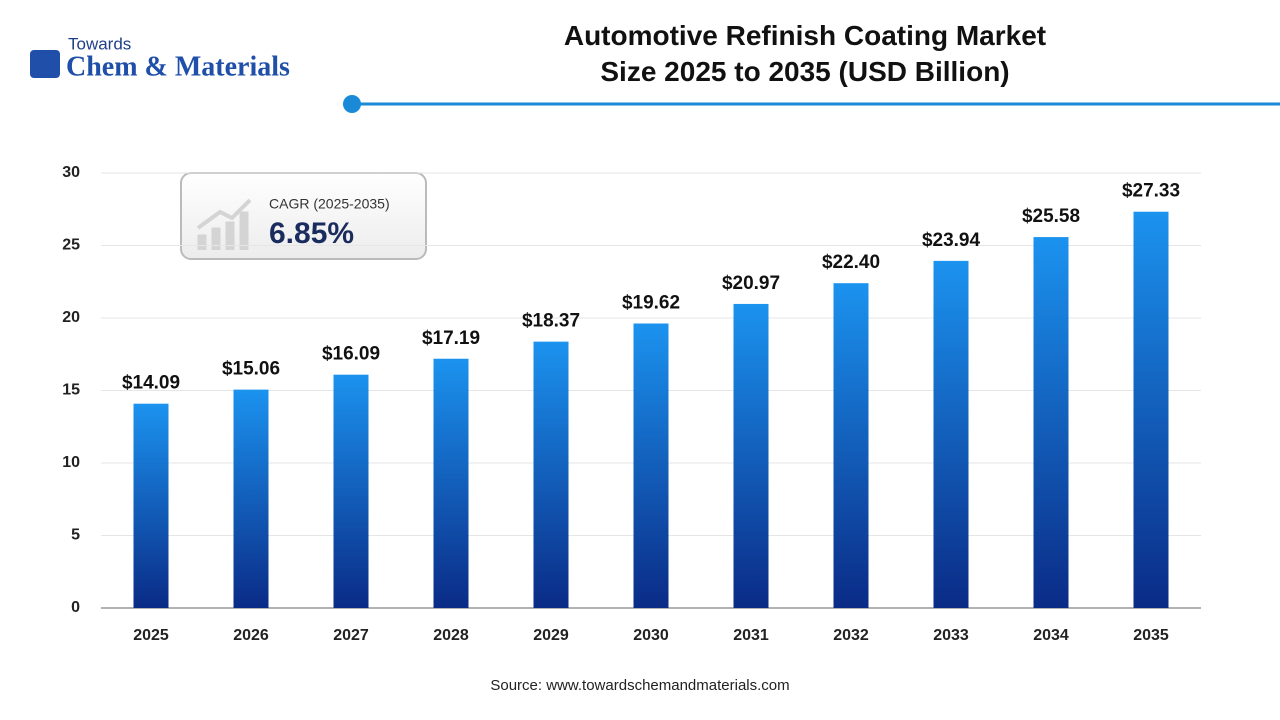 This screenshot has width=1280, height=720. I want to click on x-tick-label: 2029, so click(551, 635).